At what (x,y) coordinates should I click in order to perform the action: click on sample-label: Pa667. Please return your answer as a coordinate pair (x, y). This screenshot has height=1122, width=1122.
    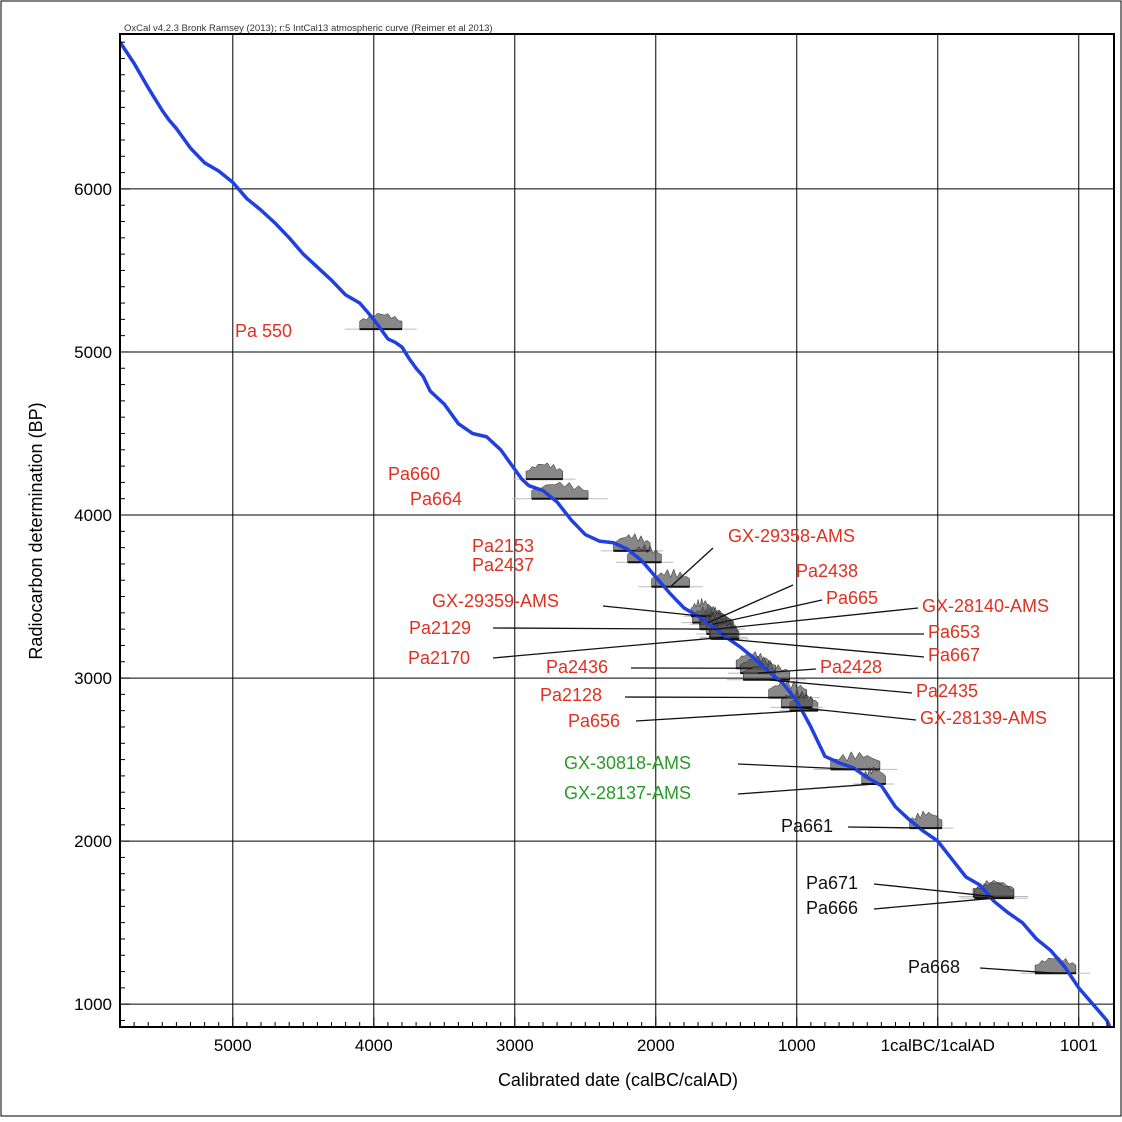
    Looking at the image, I should click on (954, 655).